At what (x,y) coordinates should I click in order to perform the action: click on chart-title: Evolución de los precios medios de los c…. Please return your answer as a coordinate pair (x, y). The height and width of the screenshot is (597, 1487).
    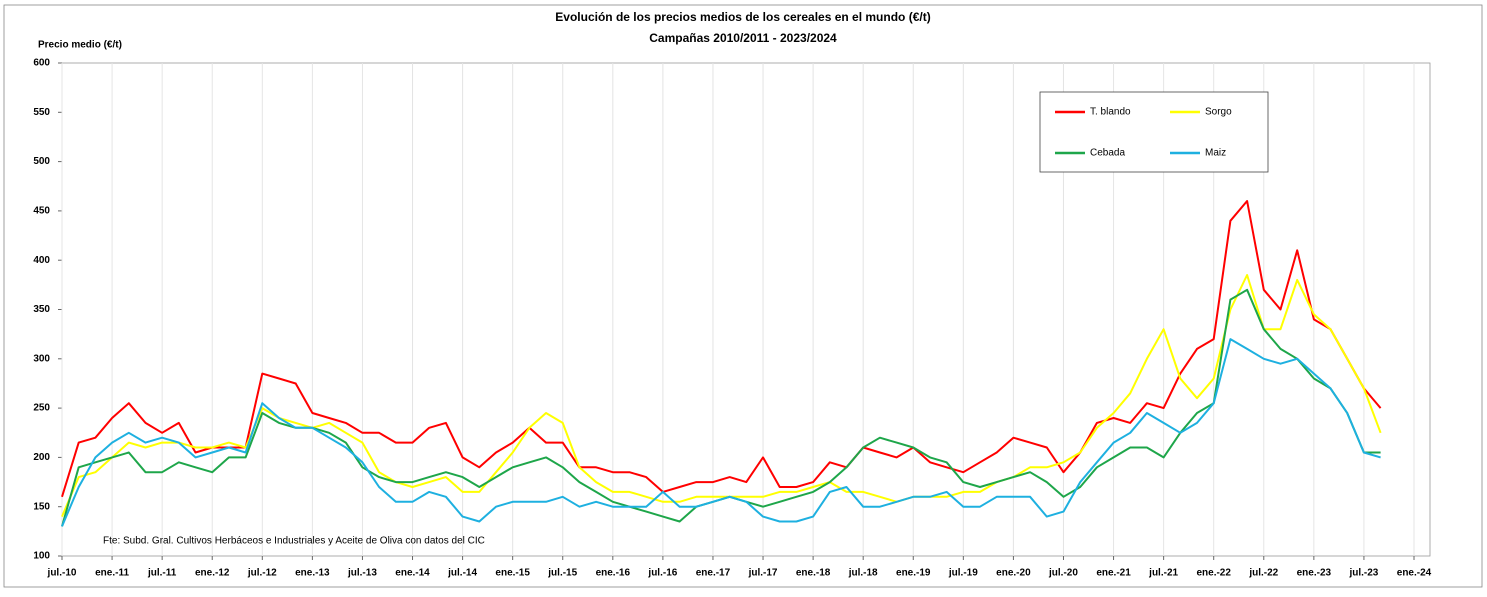
    Looking at the image, I should click on (742, 17).